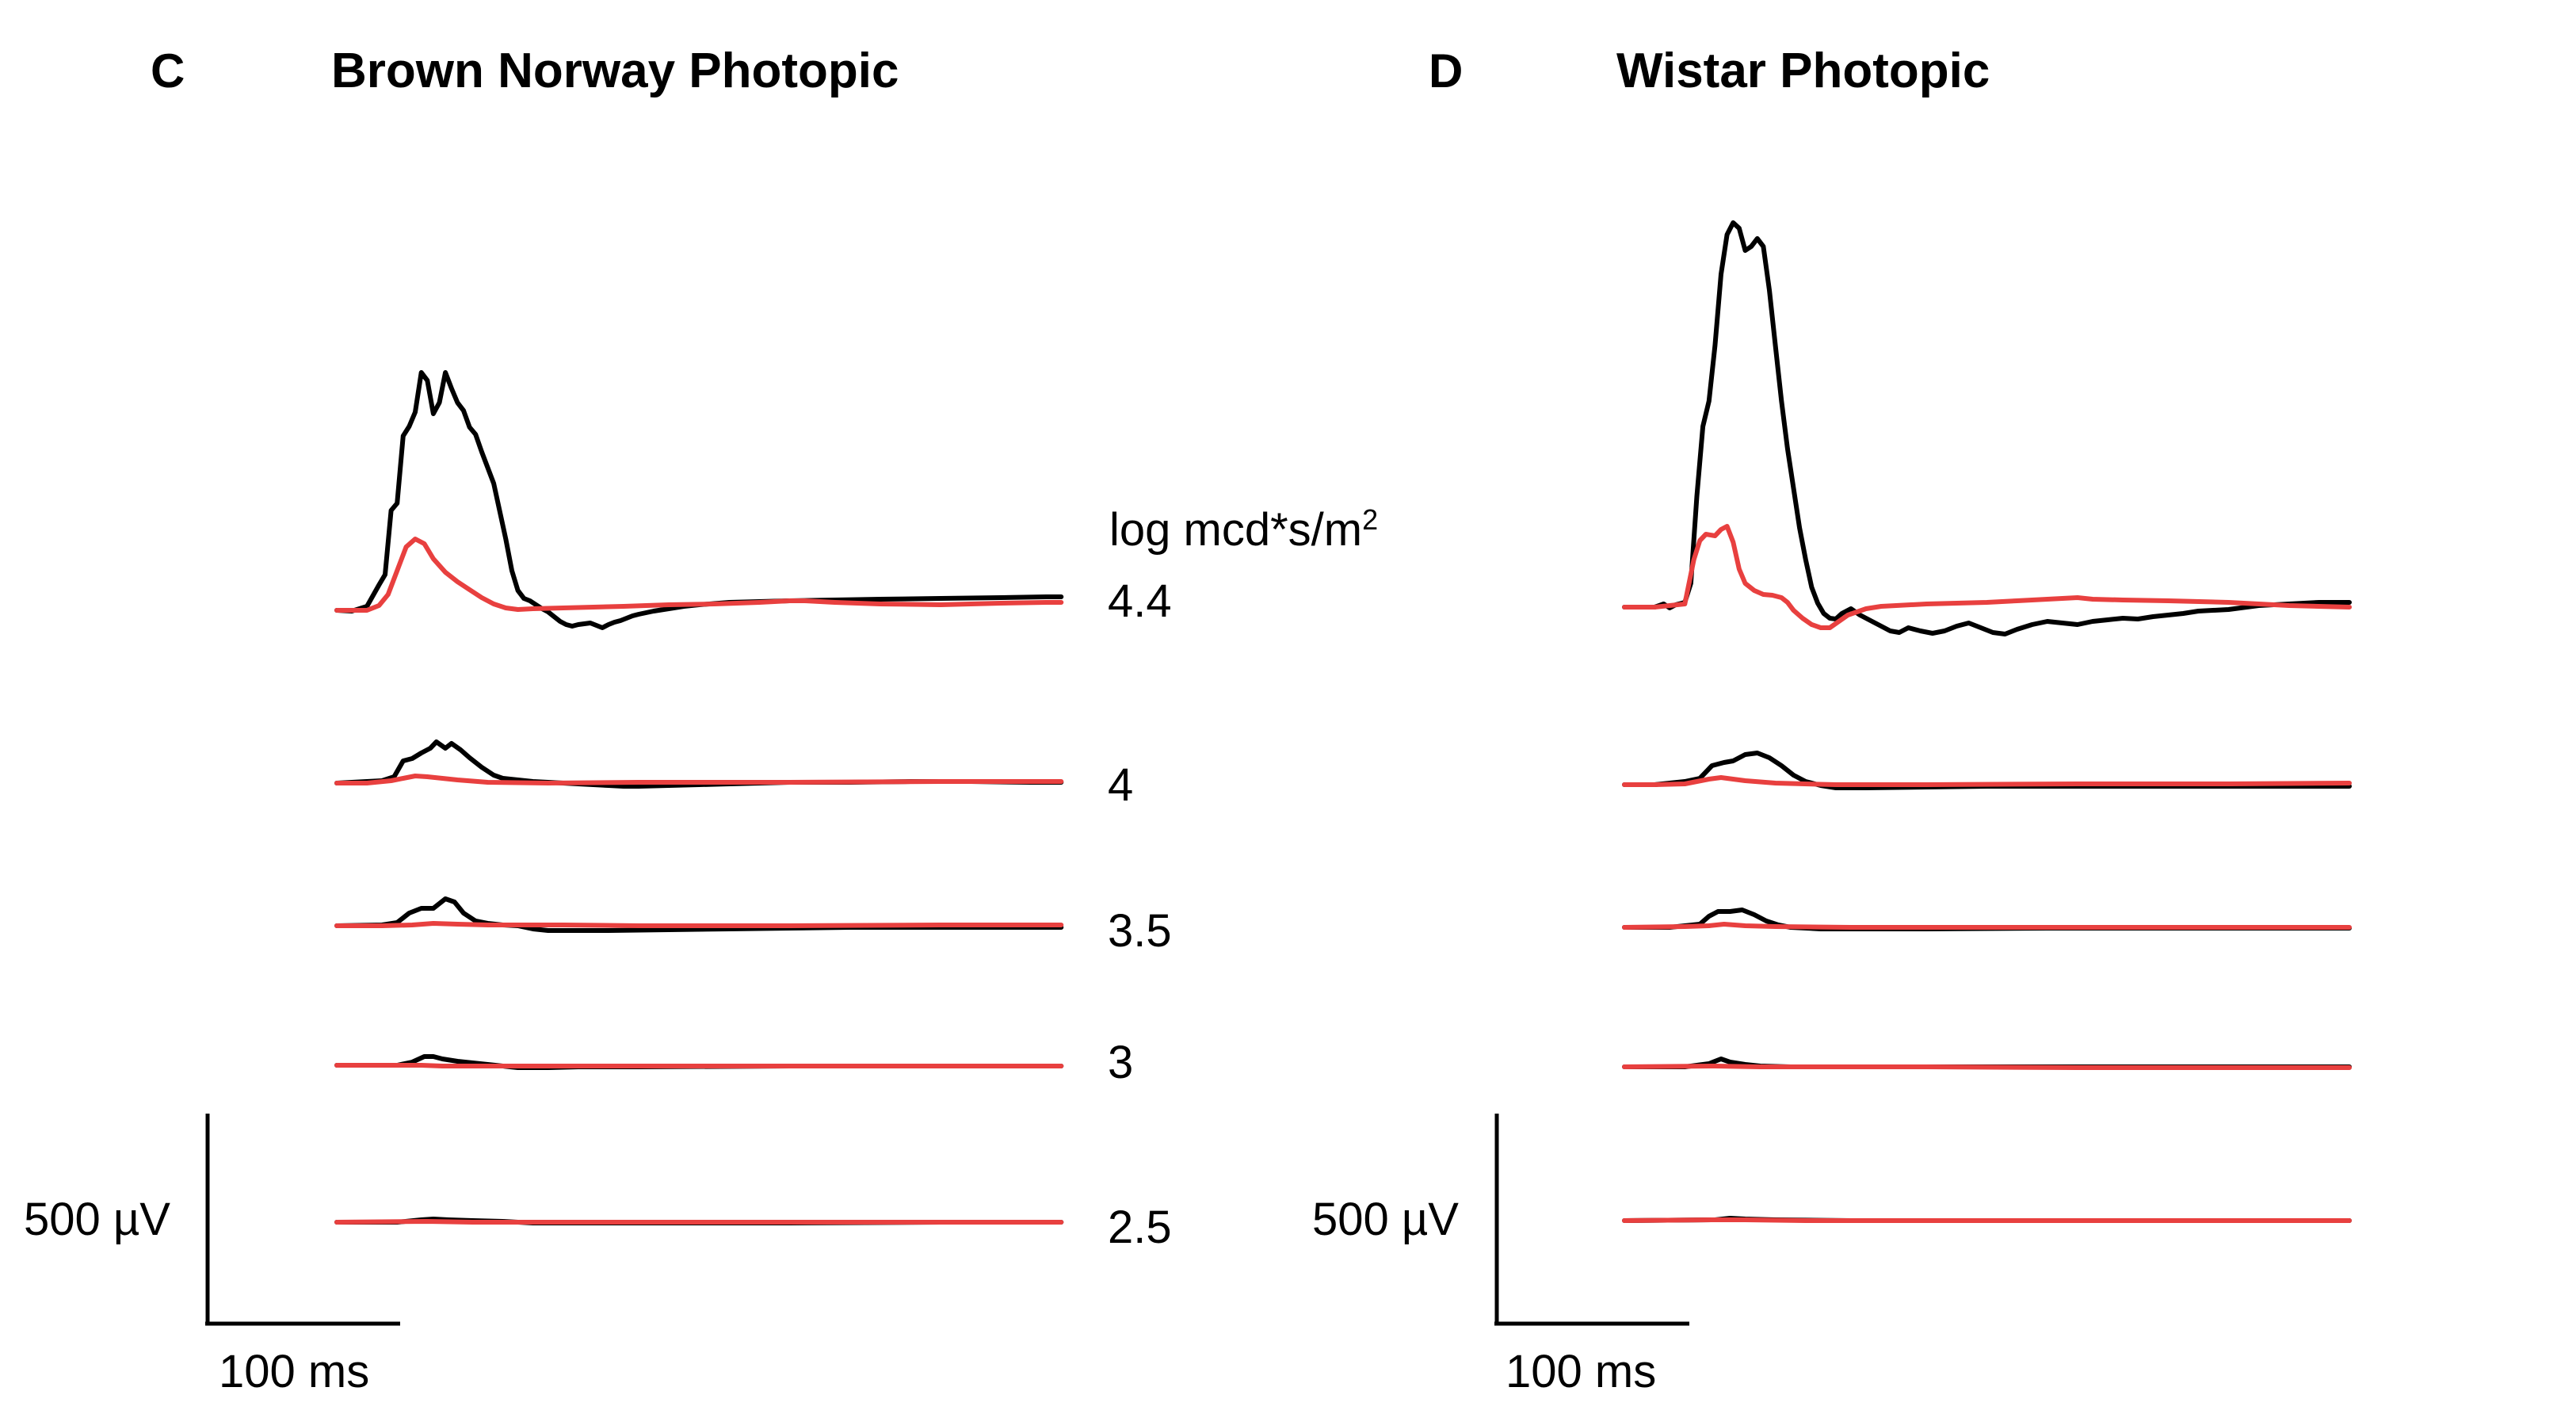  Describe the element at coordinates (212, 1255) in the screenshot. I see `panel-c-scale-bar: 500 µV 100 ms` at that location.